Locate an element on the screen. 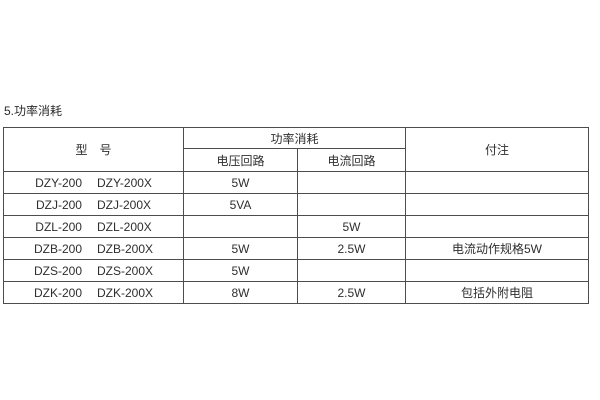 The width and height of the screenshot is (600, 400). table-row: DZJ-200 DZJ-200X 5VA is located at coordinates (296, 204).